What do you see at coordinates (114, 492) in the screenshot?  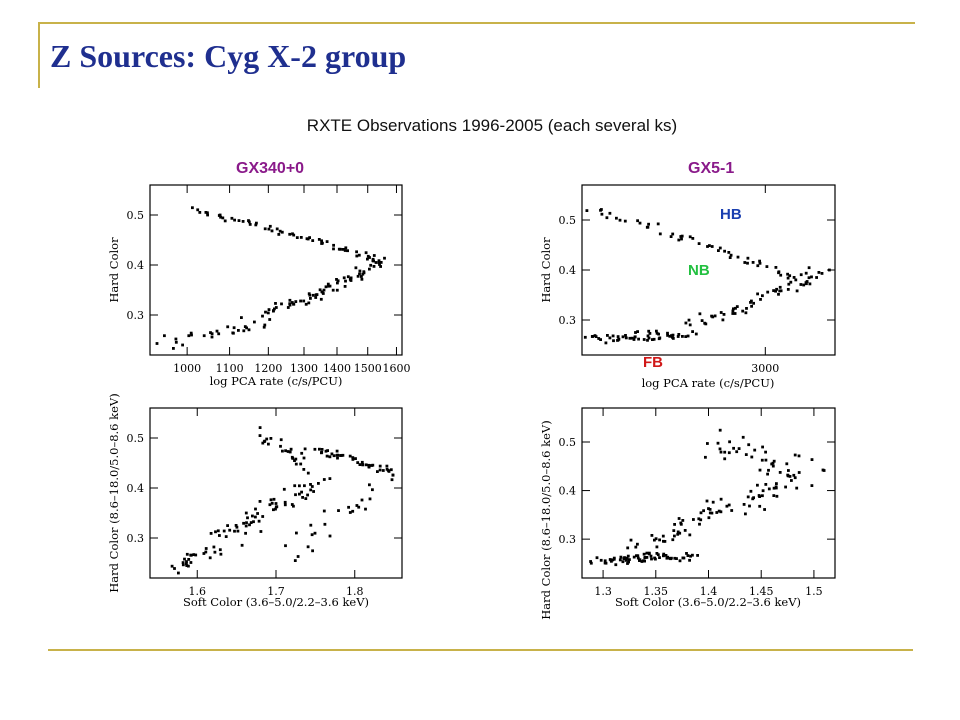 I see `y-axis-label: Hard Color (8.6–18.0/5.0–8.6 keV)` at bounding box center [114, 492].